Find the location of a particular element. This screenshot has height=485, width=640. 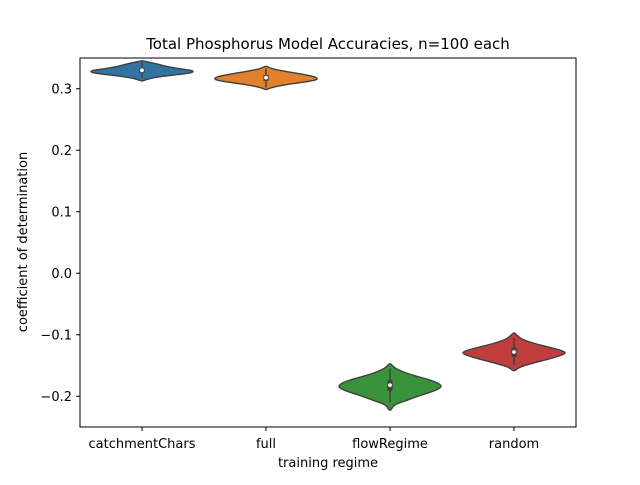

y-axis-ticks: −0.2 −0.1 0.0 0.1 0.2 0.3 is located at coordinates (60, 243).